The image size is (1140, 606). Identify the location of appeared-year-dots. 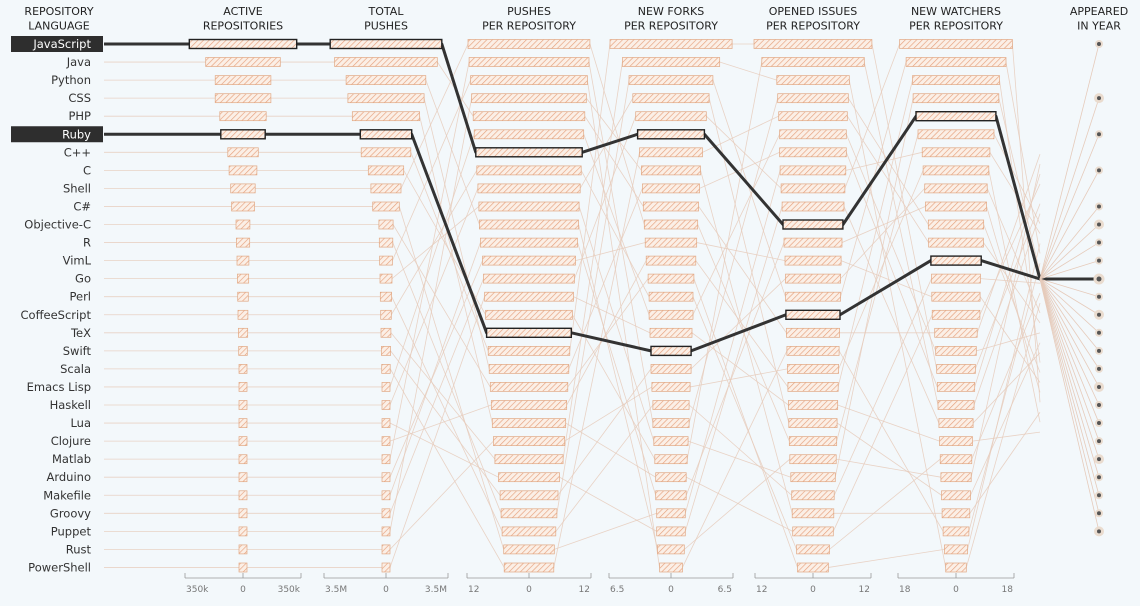
(1072, 288).